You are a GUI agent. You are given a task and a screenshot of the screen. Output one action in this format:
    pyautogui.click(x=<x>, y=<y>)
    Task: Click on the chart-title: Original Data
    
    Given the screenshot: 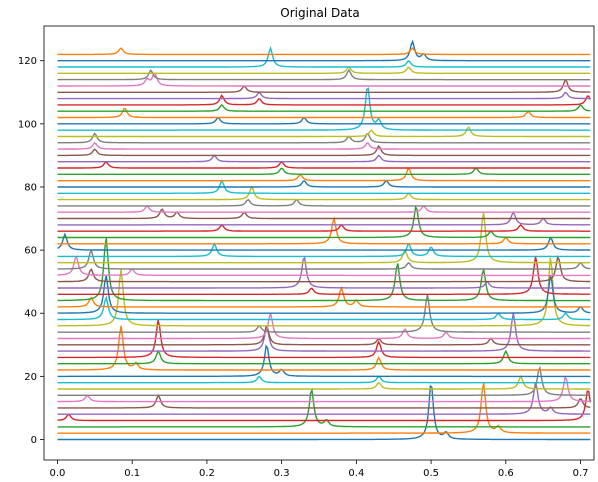 What is the action you would take?
    pyautogui.click(x=319, y=13)
    